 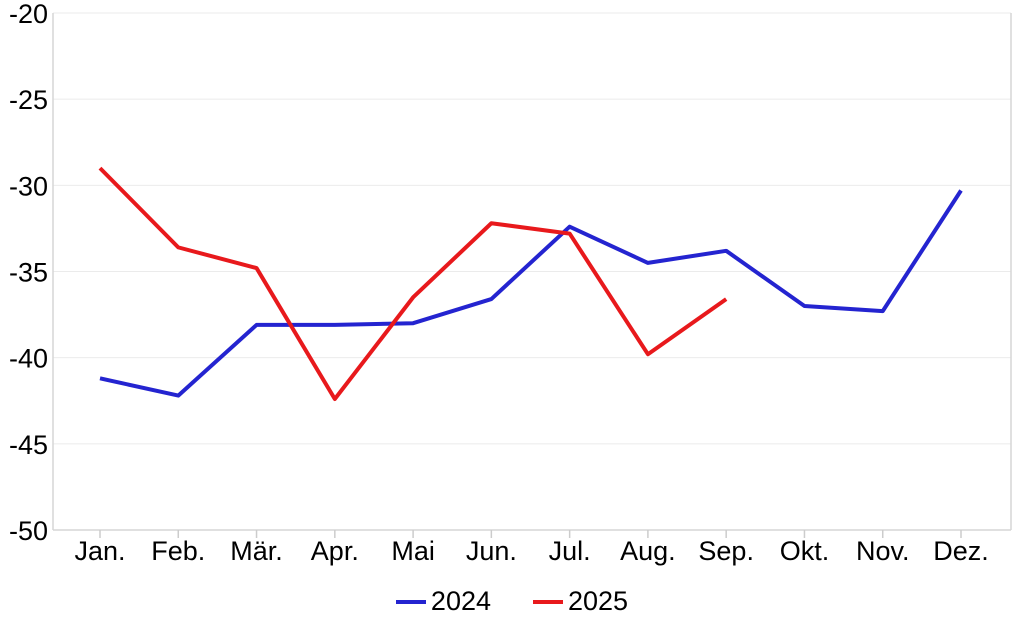 What do you see at coordinates (460, 601) in the screenshot?
I see `legend-label: 2024` at bounding box center [460, 601].